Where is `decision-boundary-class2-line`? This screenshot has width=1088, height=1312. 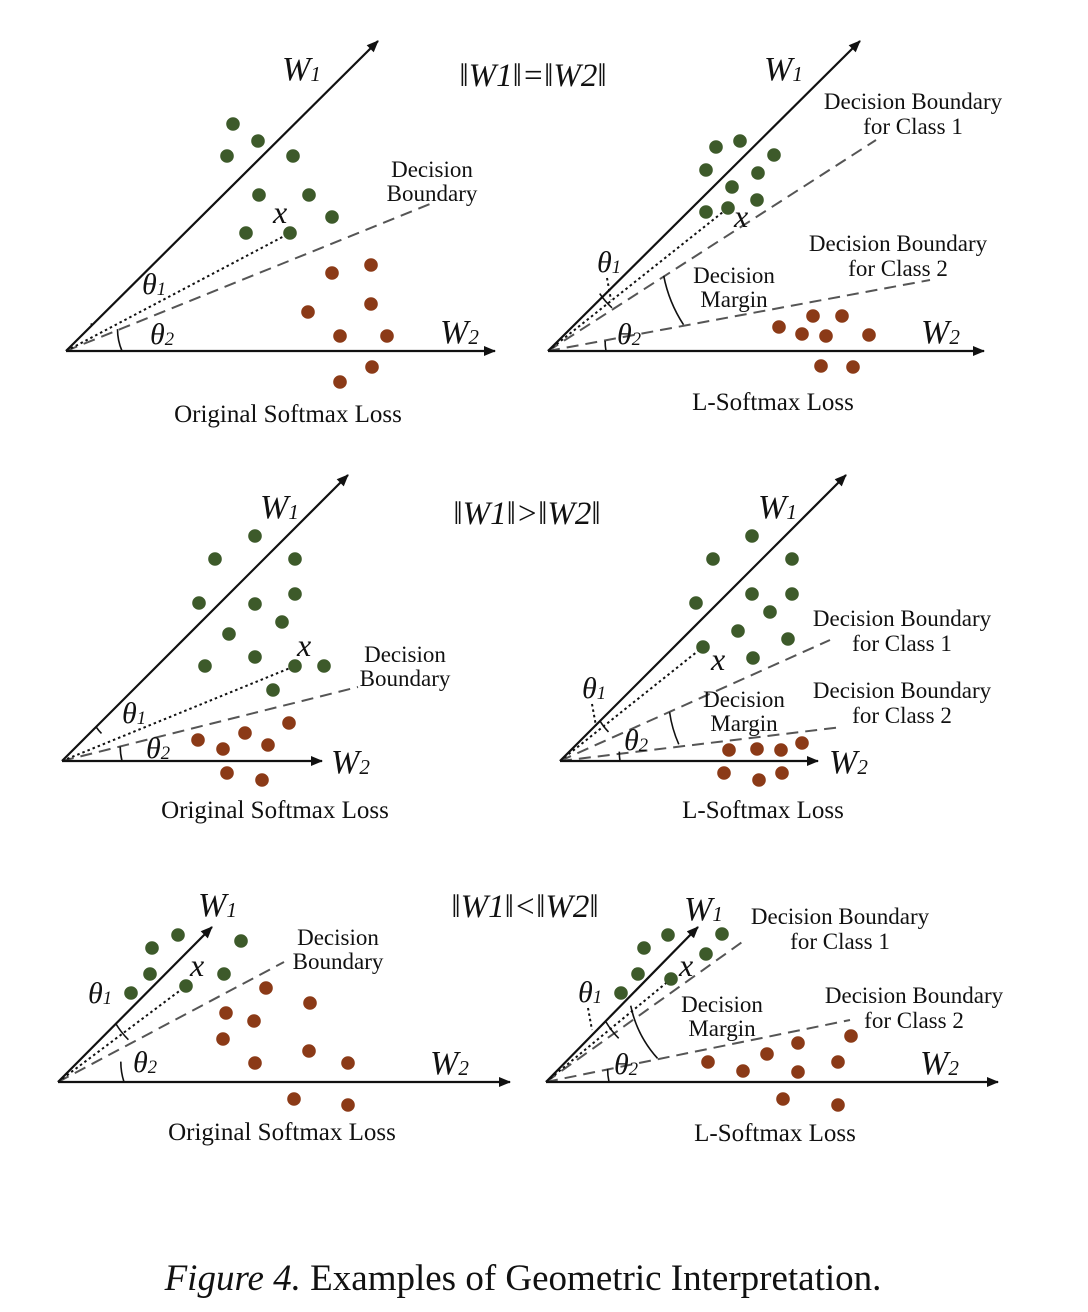 decision-boundary-class2-line is located at coordinates (701, 744).